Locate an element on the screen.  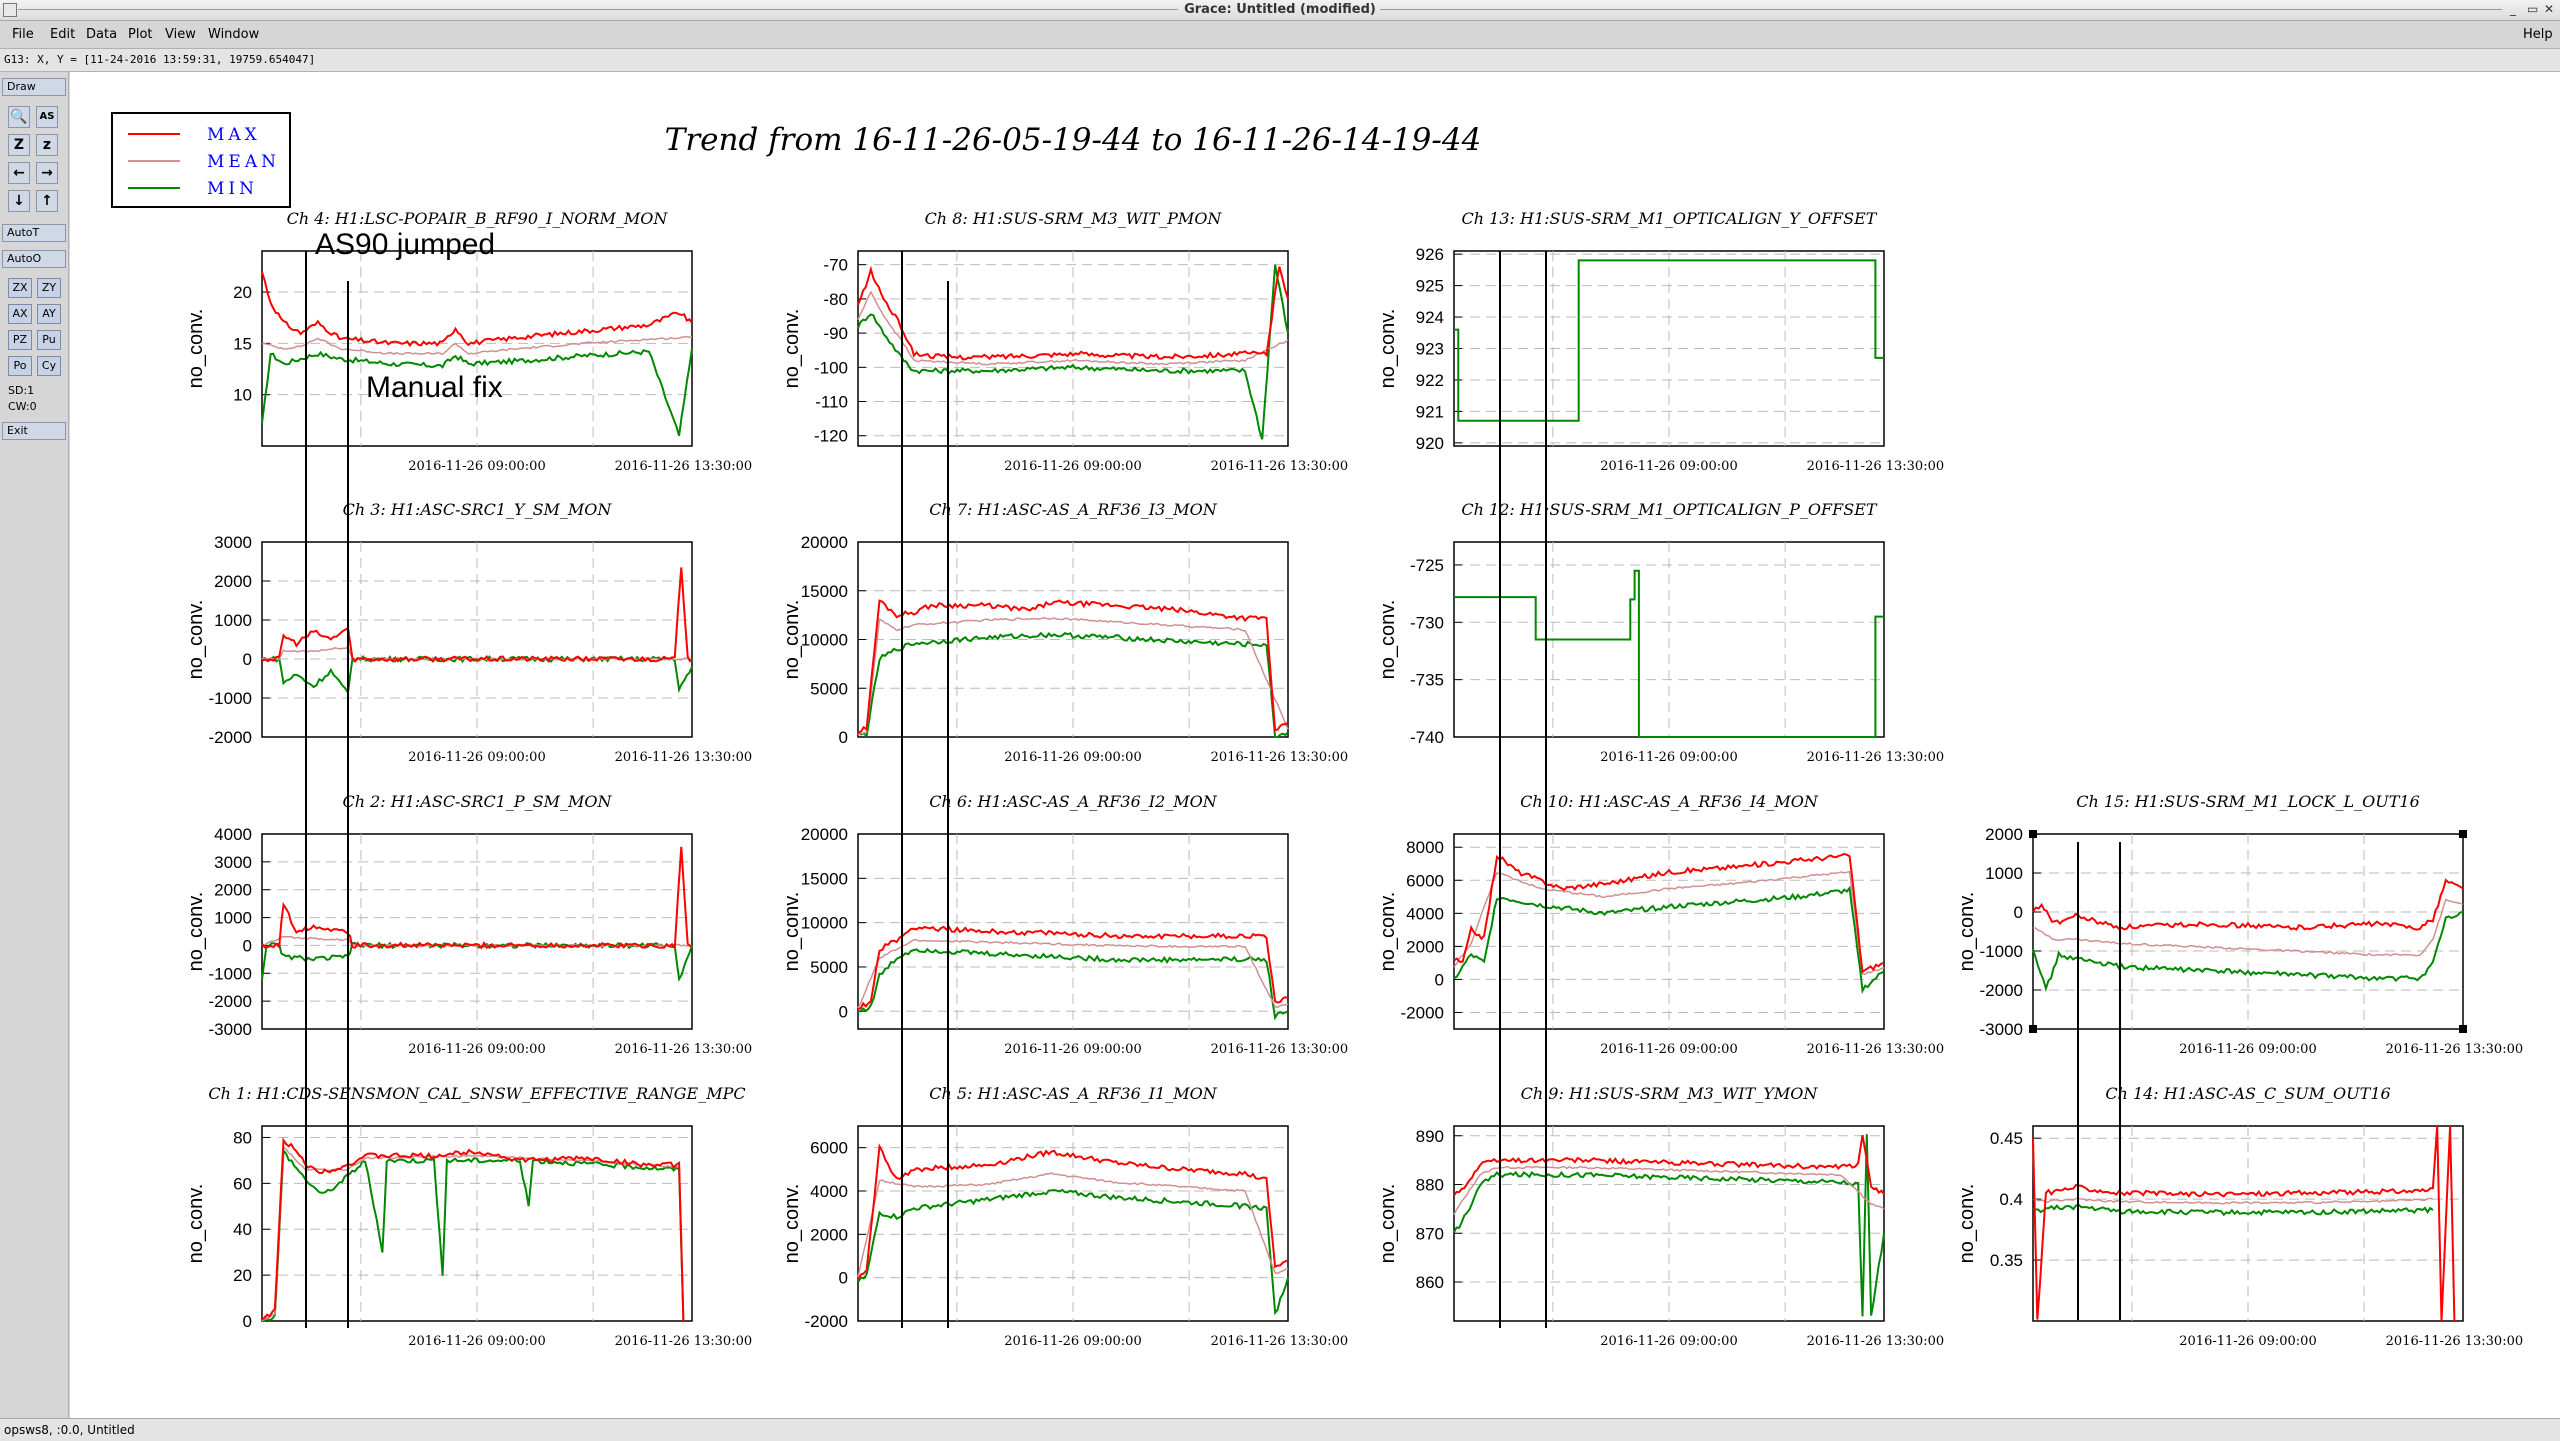
autoo-button: AutoO is located at coordinates (34, 259).